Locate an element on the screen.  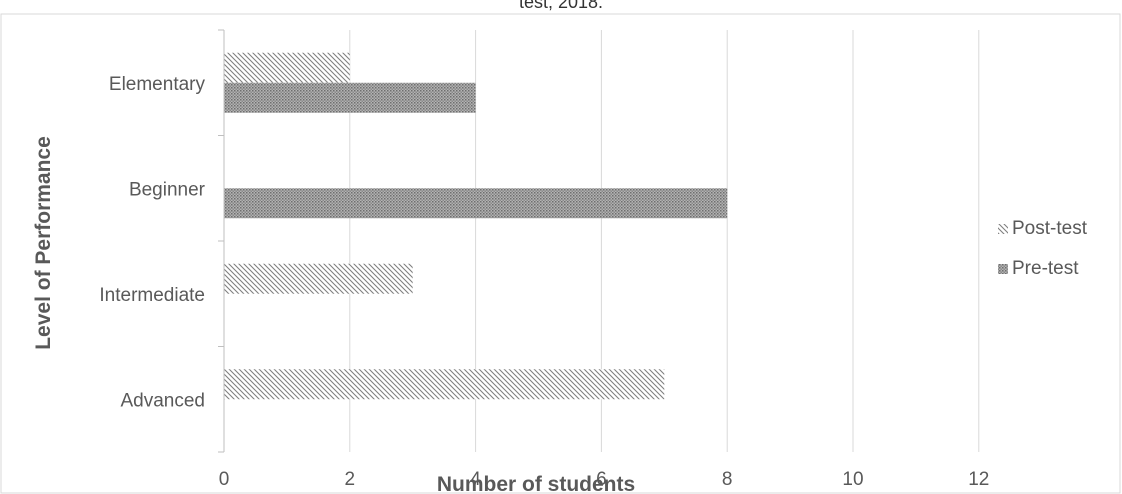
x-tick-label: 6 is located at coordinates (601, 479).